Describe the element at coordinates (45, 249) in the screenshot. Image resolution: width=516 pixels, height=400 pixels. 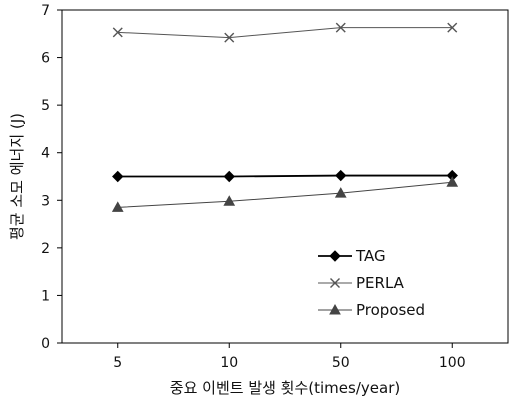
I see `y-tick-label: 2` at that location.